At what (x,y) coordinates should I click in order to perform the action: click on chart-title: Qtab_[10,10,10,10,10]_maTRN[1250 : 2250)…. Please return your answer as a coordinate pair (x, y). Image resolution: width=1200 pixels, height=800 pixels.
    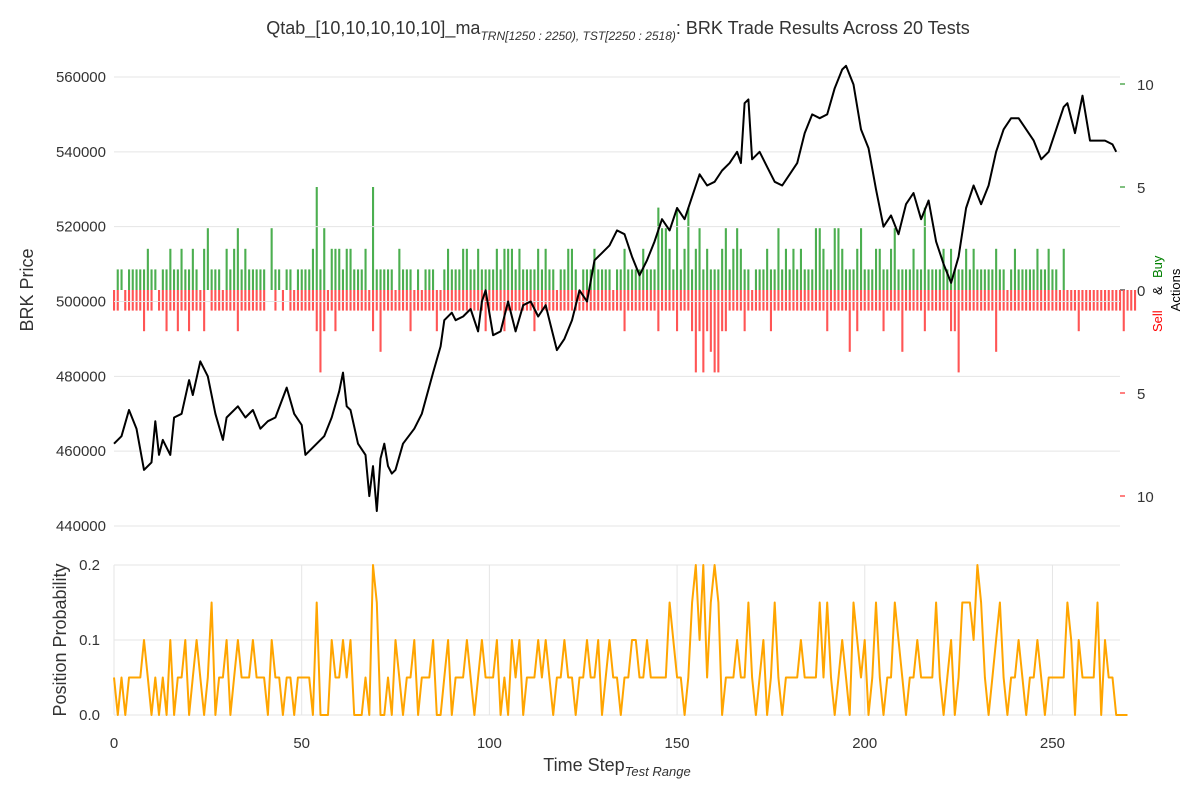
    Looking at the image, I should click on (617, 30).